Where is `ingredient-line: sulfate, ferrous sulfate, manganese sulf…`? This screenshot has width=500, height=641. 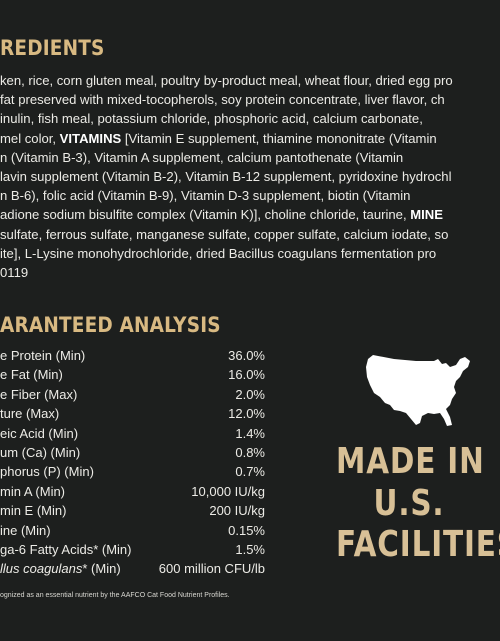 ingredient-line: sulfate, ferrous sulfate, manganese sulf… is located at coordinates (224, 234).